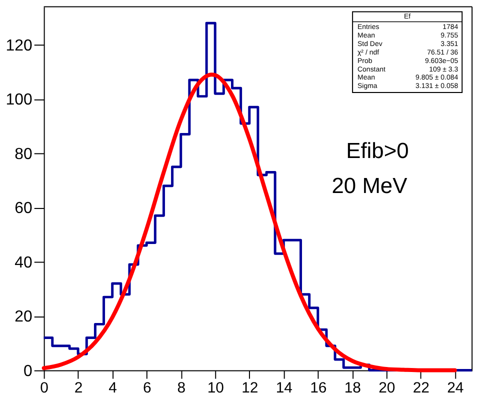 The height and width of the screenshot is (407, 486). What do you see at coordinates (318, 388) in the screenshot?
I see `x-tick-label: 16` at bounding box center [318, 388].